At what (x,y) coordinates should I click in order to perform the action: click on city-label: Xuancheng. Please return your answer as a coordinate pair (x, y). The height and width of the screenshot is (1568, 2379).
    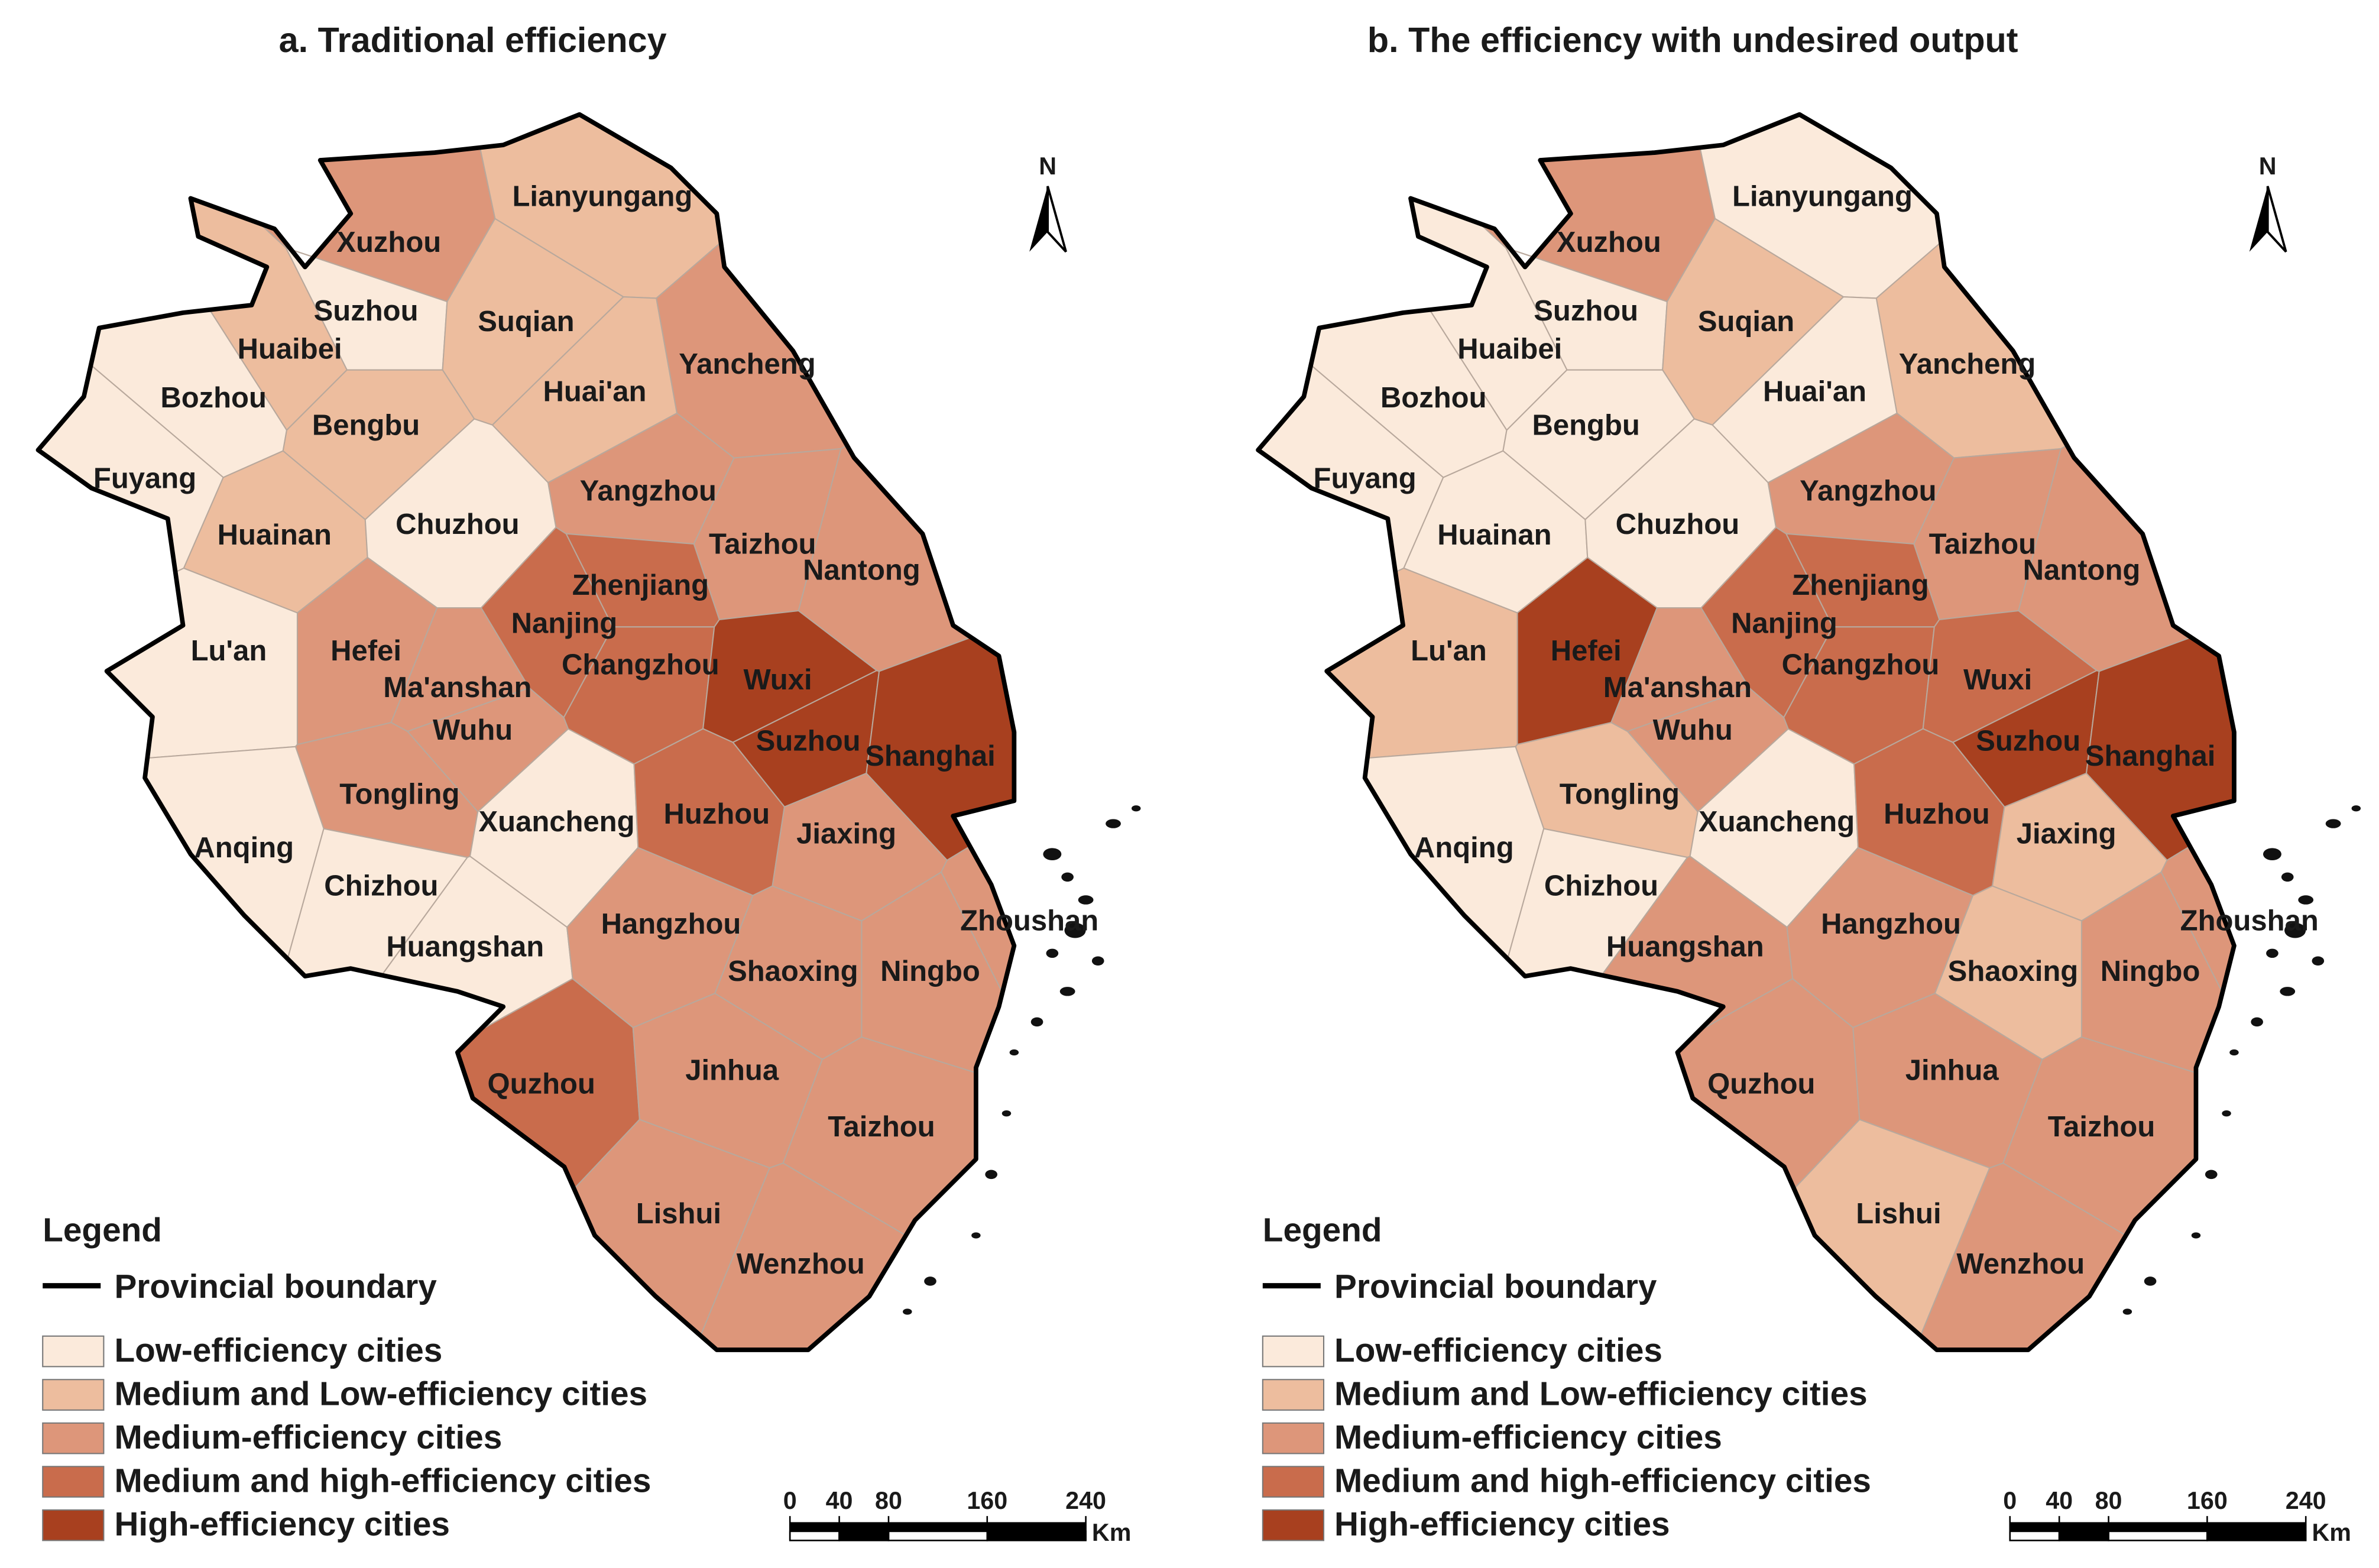
    Looking at the image, I should click on (556, 822).